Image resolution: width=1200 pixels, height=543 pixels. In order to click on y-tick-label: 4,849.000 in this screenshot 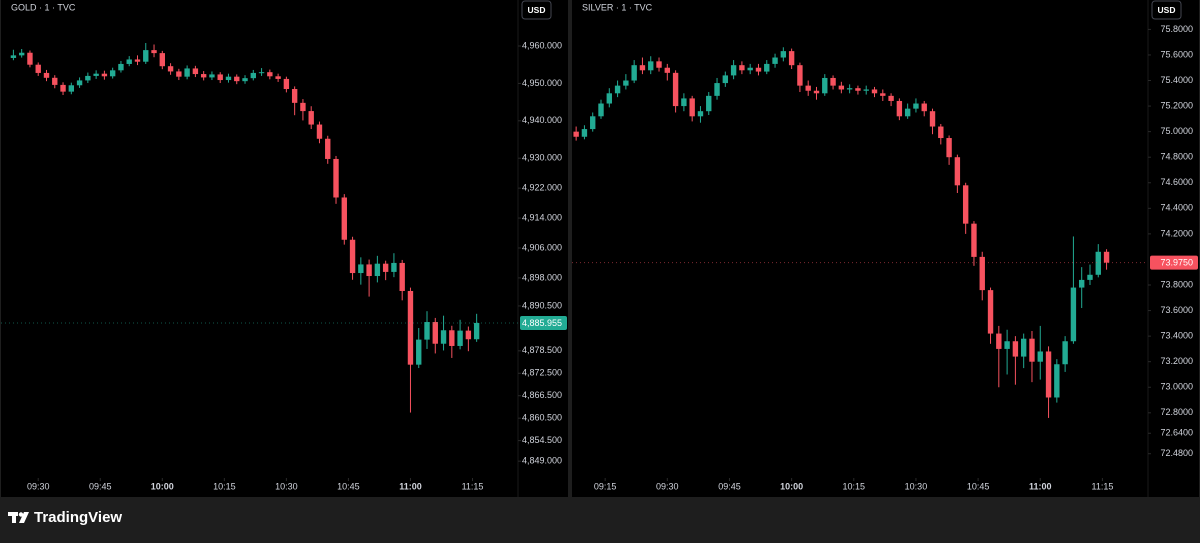, I will do `click(542, 461)`.